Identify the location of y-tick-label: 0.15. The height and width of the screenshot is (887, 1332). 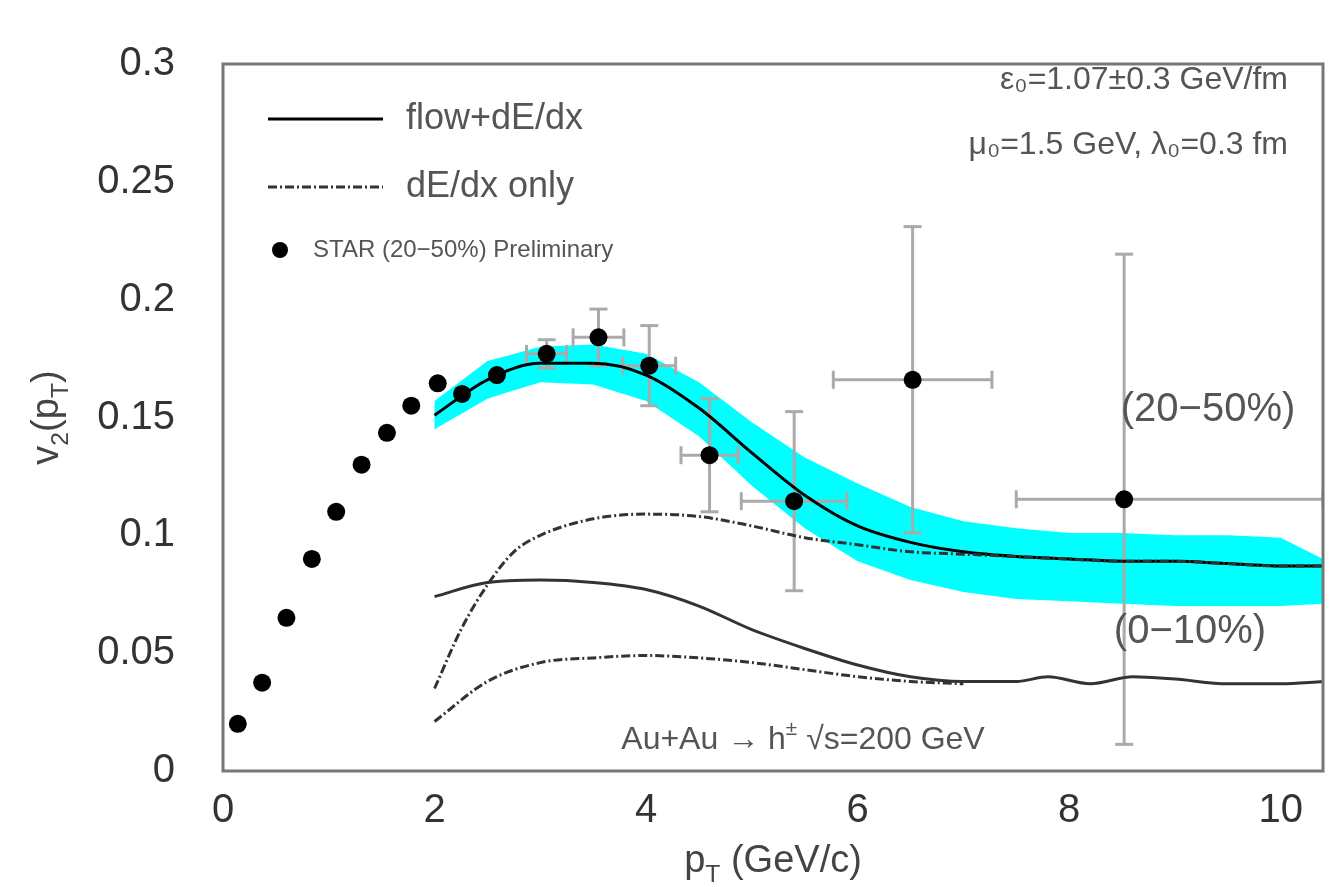
(136, 414).